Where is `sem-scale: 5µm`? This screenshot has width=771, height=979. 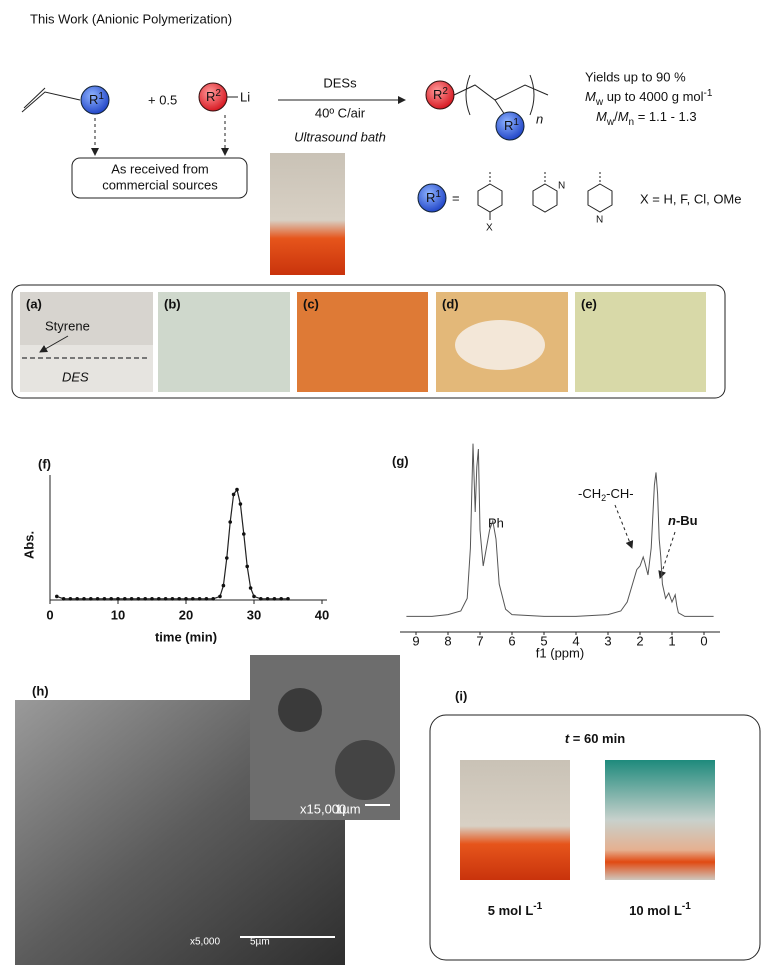
sem-scale: 5µm is located at coordinates (260, 942).